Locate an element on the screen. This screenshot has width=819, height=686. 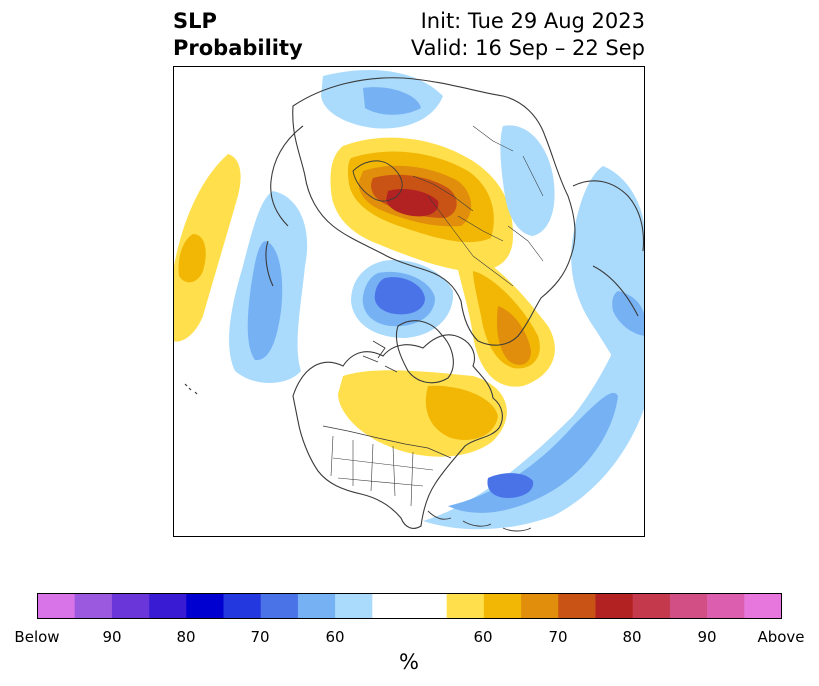
coastline-hawaii is located at coordinates (191, 389).